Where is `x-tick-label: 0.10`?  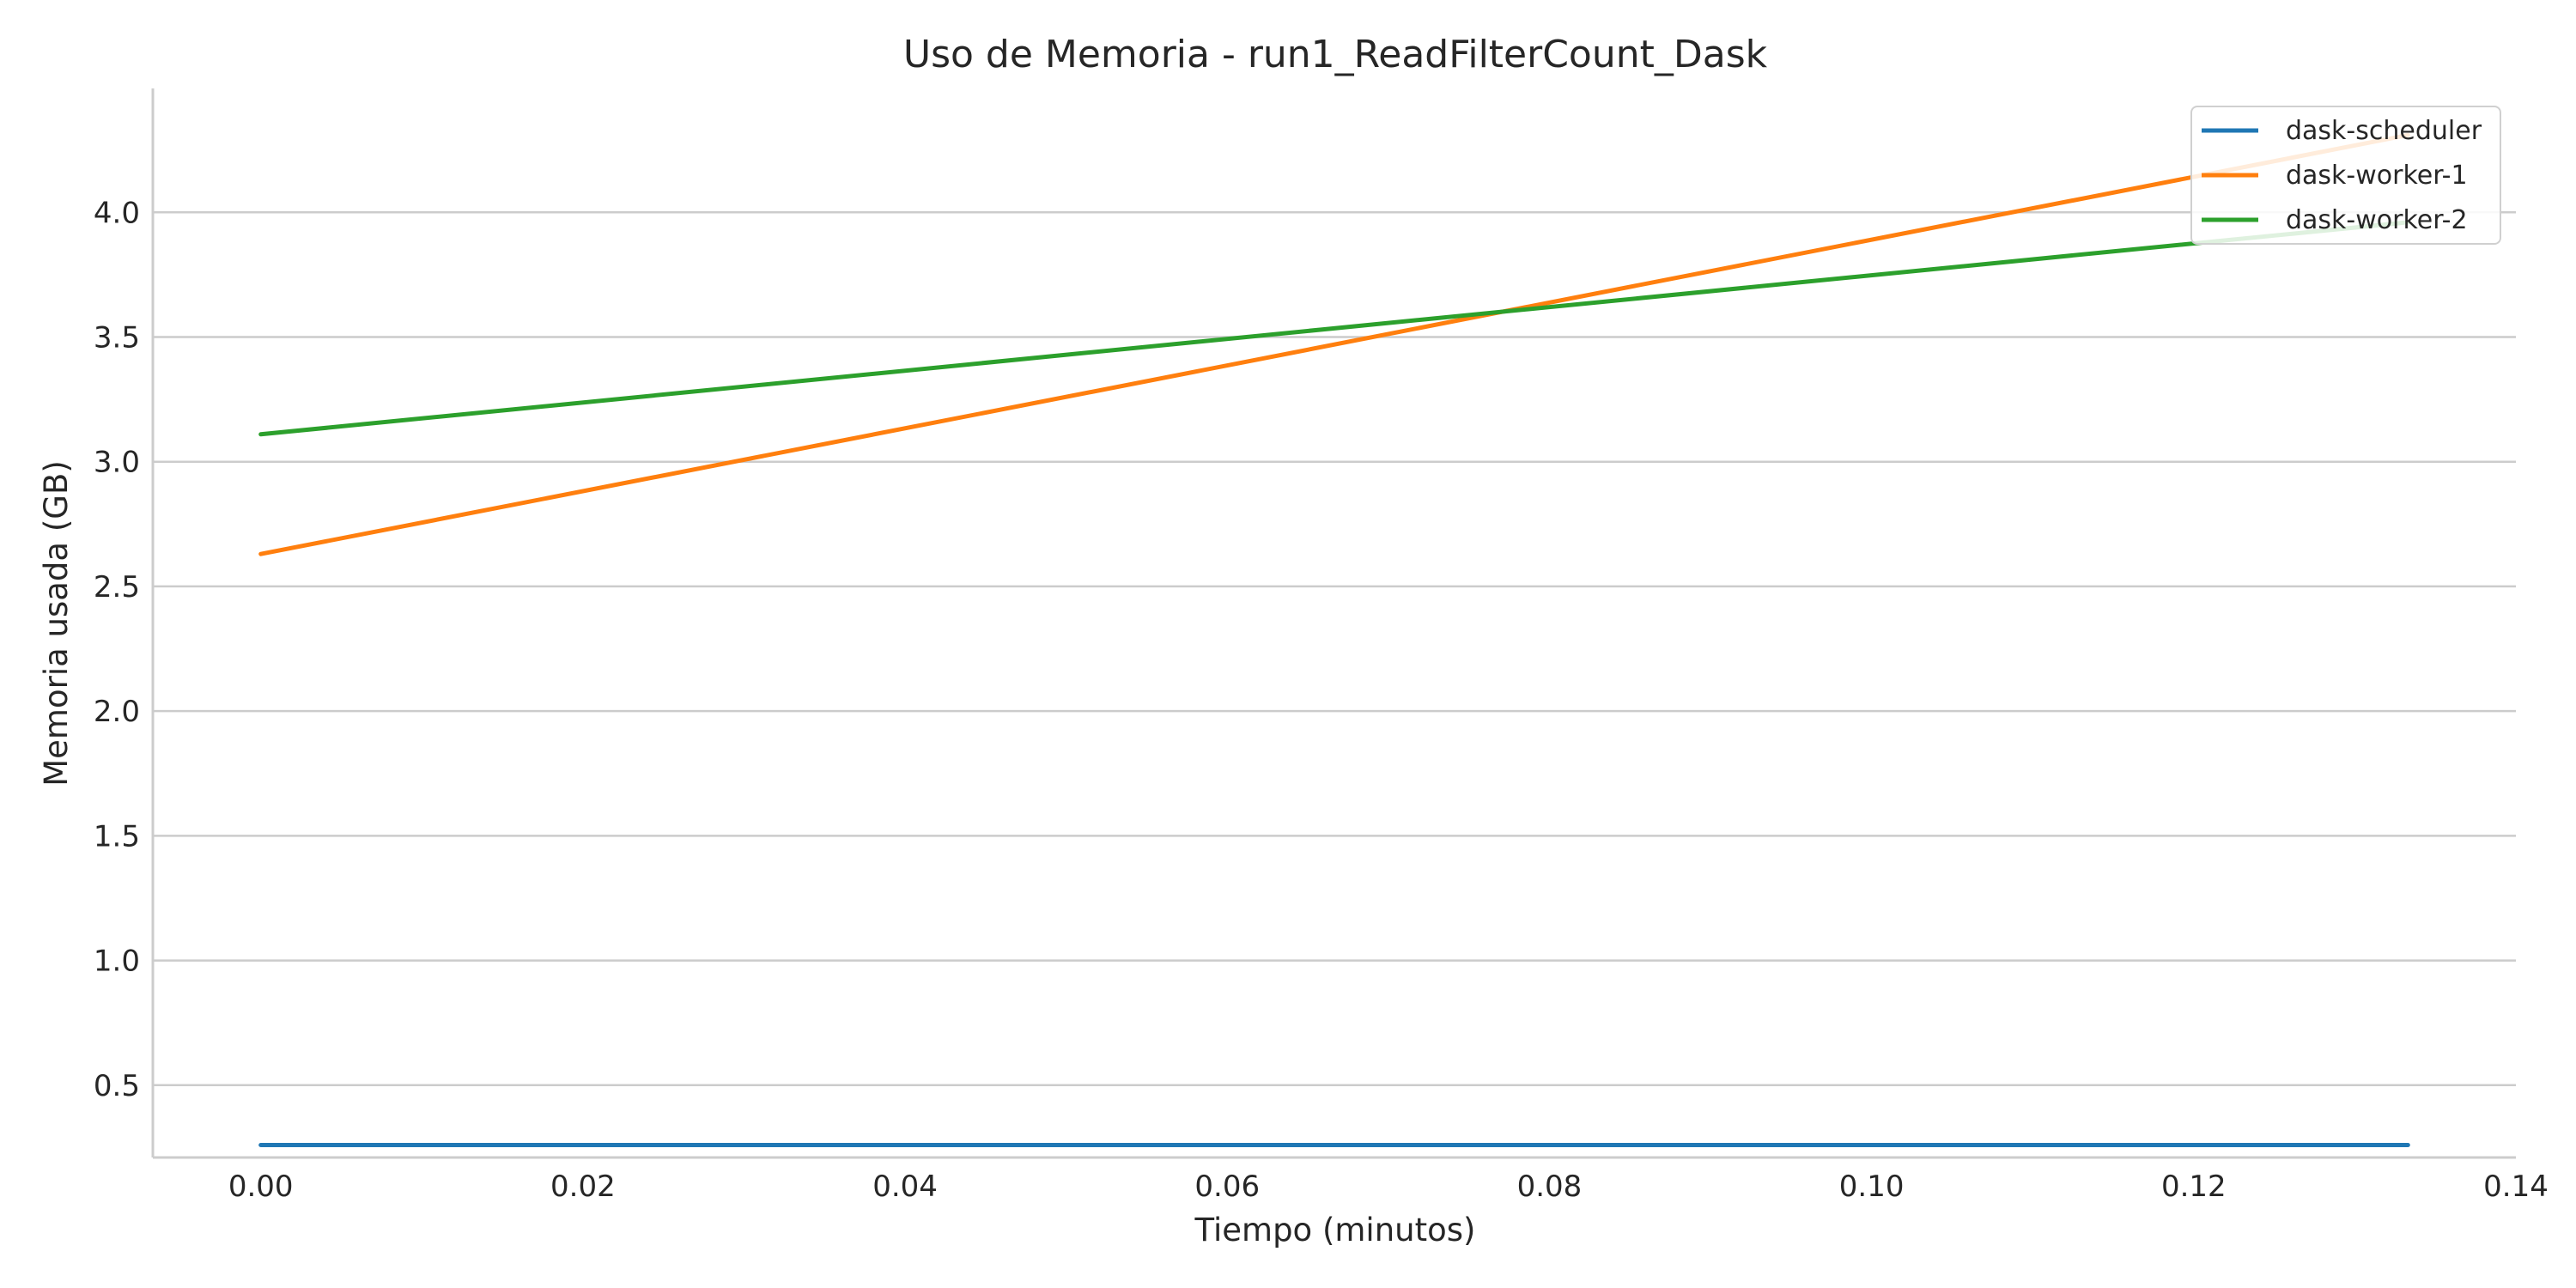 x-tick-label: 0.10 is located at coordinates (1872, 1187).